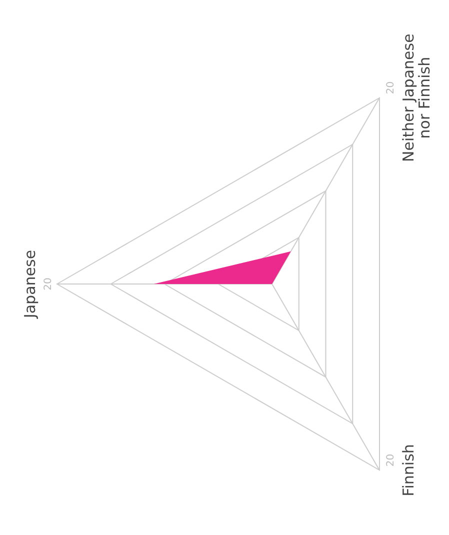 This screenshot has width=449, height=535. Describe the element at coordinates (417, 98) in the screenshot. I see `spoke-label: Neither Japanese nor Finnish` at that location.